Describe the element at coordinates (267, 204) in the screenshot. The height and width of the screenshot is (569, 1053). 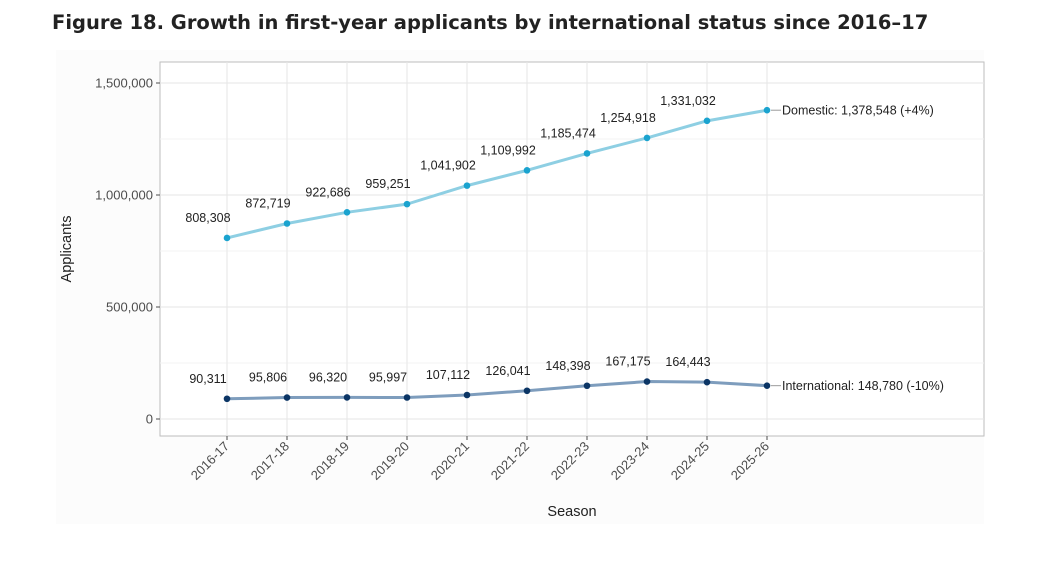
I see `data-label-domestic: 872,719` at that location.